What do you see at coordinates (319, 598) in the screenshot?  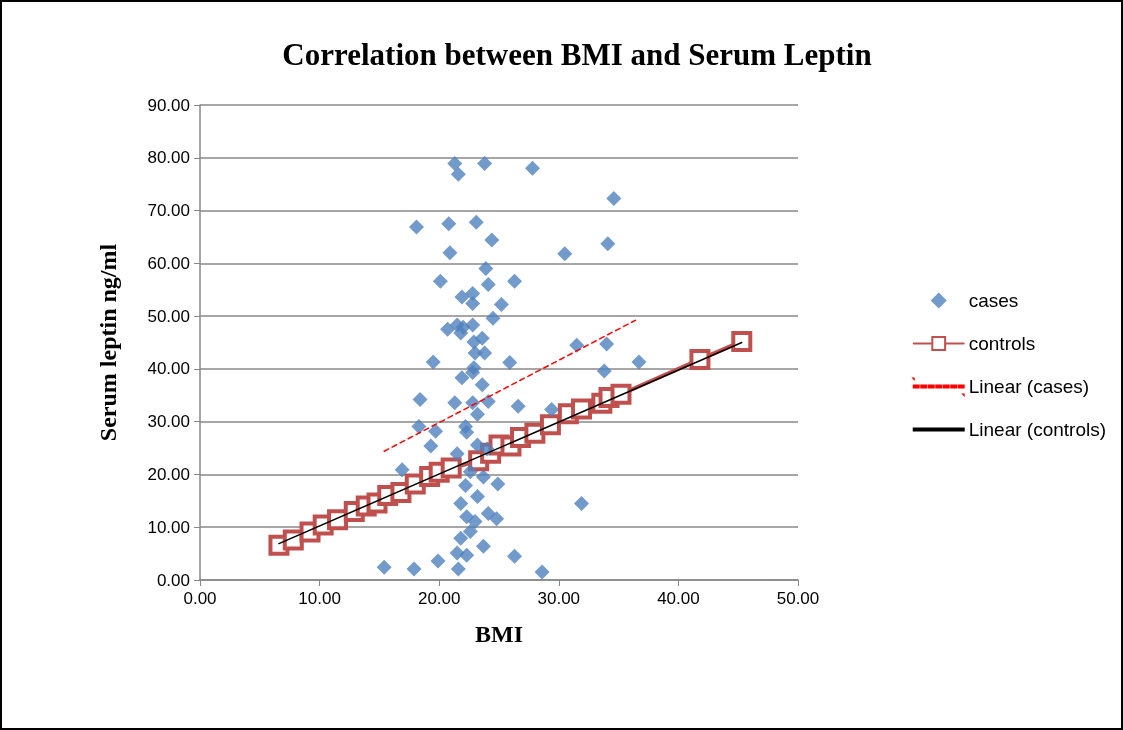 I see `x-tick-label: 10.00` at bounding box center [319, 598].